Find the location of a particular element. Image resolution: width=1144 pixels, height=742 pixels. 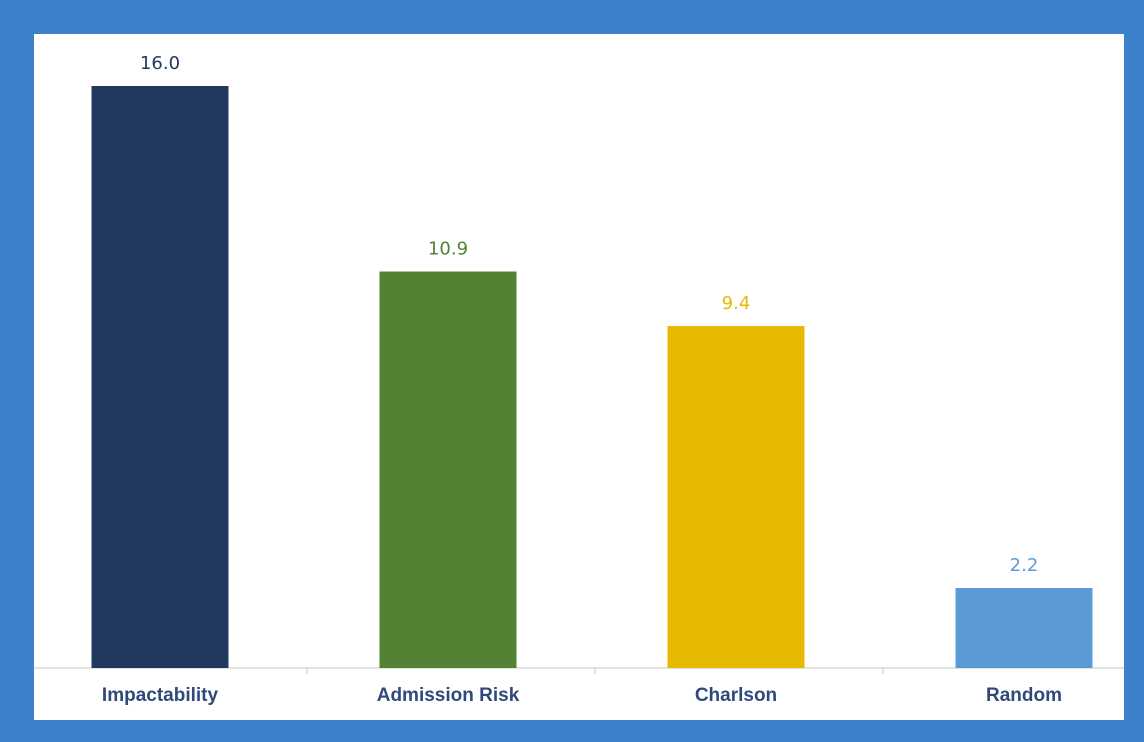

category-label: Admission Risk is located at coordinates (448, 695).